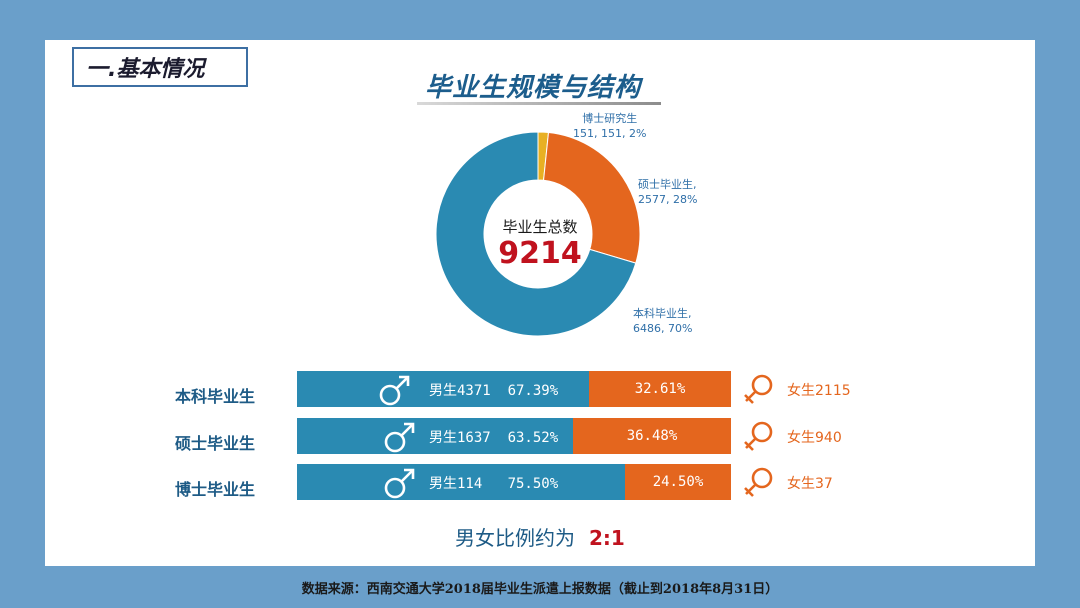 The image size is (1080, 608). I want to click on donut-center-value: 9214, so click(540, 253).